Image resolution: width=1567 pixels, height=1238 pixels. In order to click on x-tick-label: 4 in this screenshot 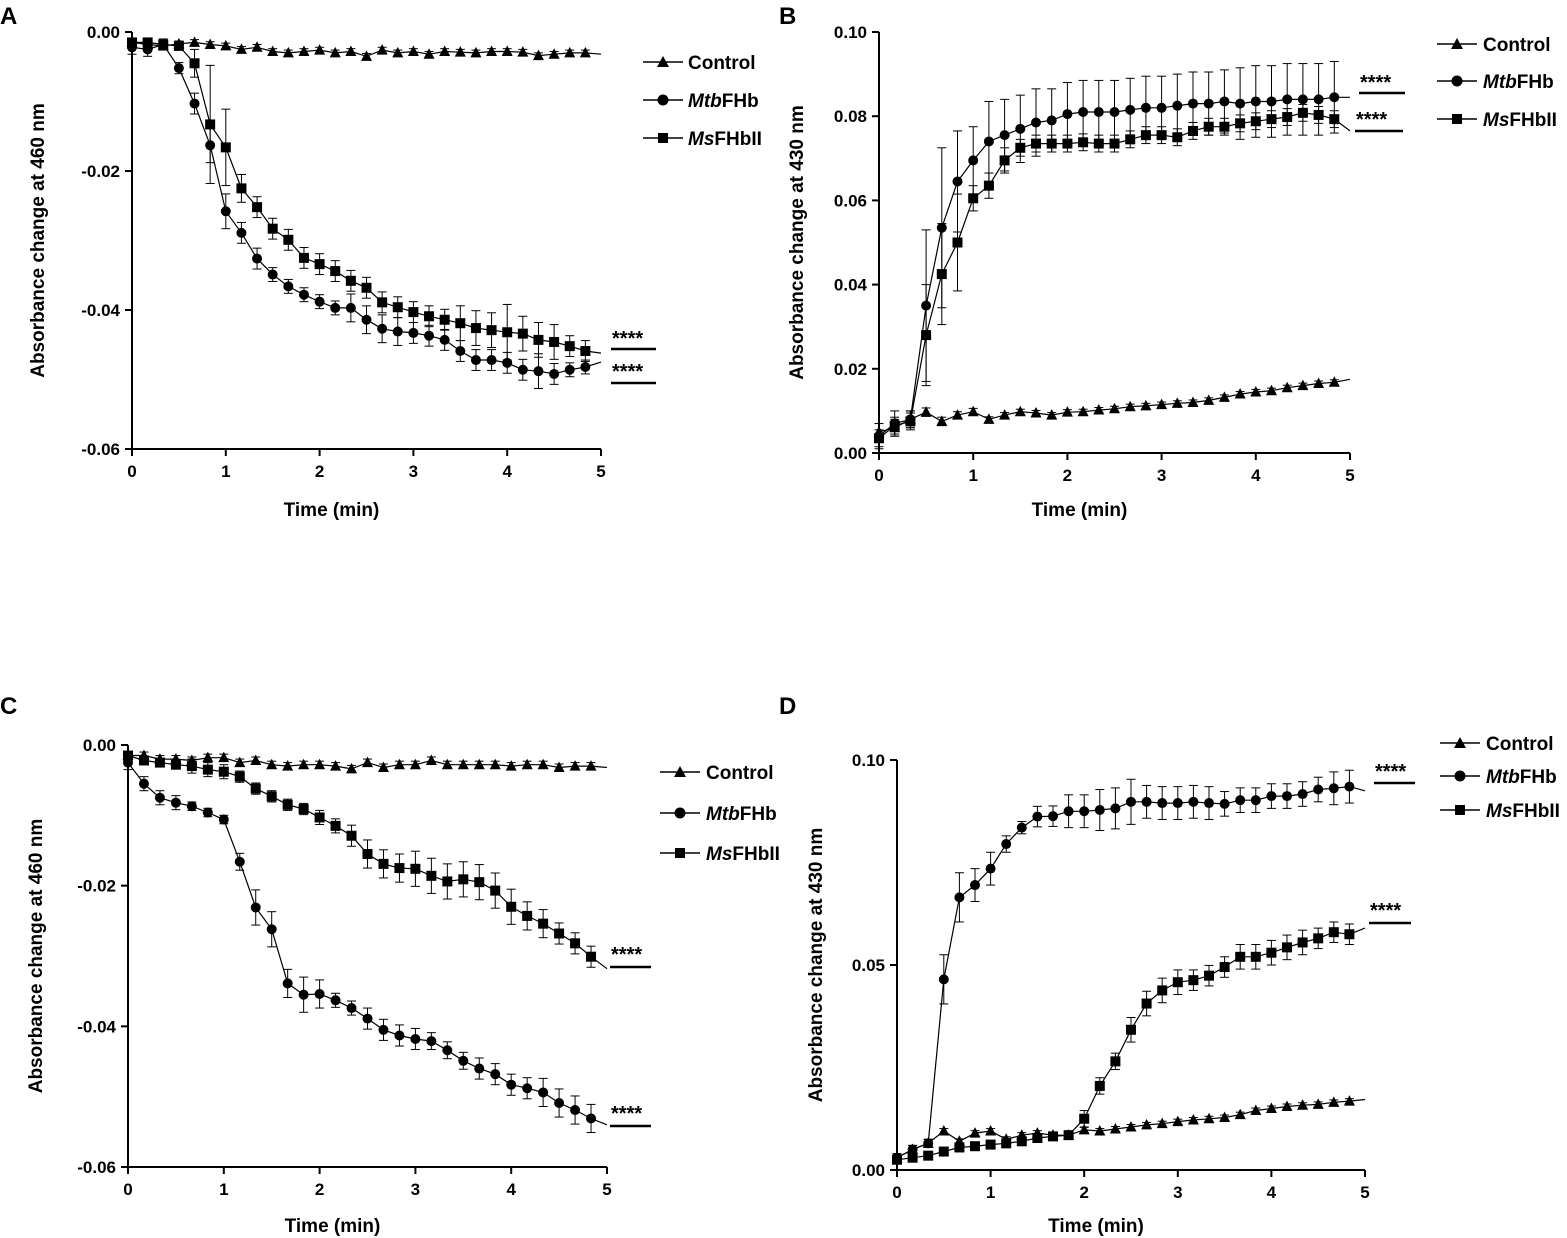, I will do `click(507, 471)`.